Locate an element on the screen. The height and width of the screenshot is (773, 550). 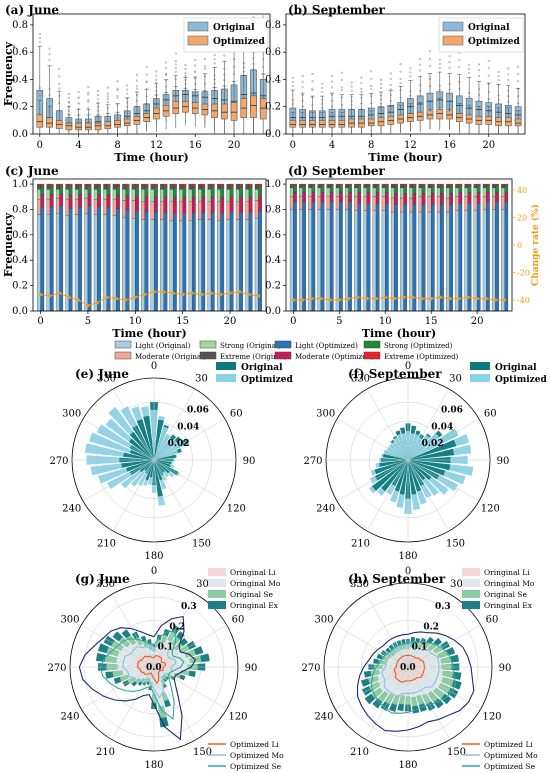
angle-tick-label: 150 is located at coordinates (202, 752).